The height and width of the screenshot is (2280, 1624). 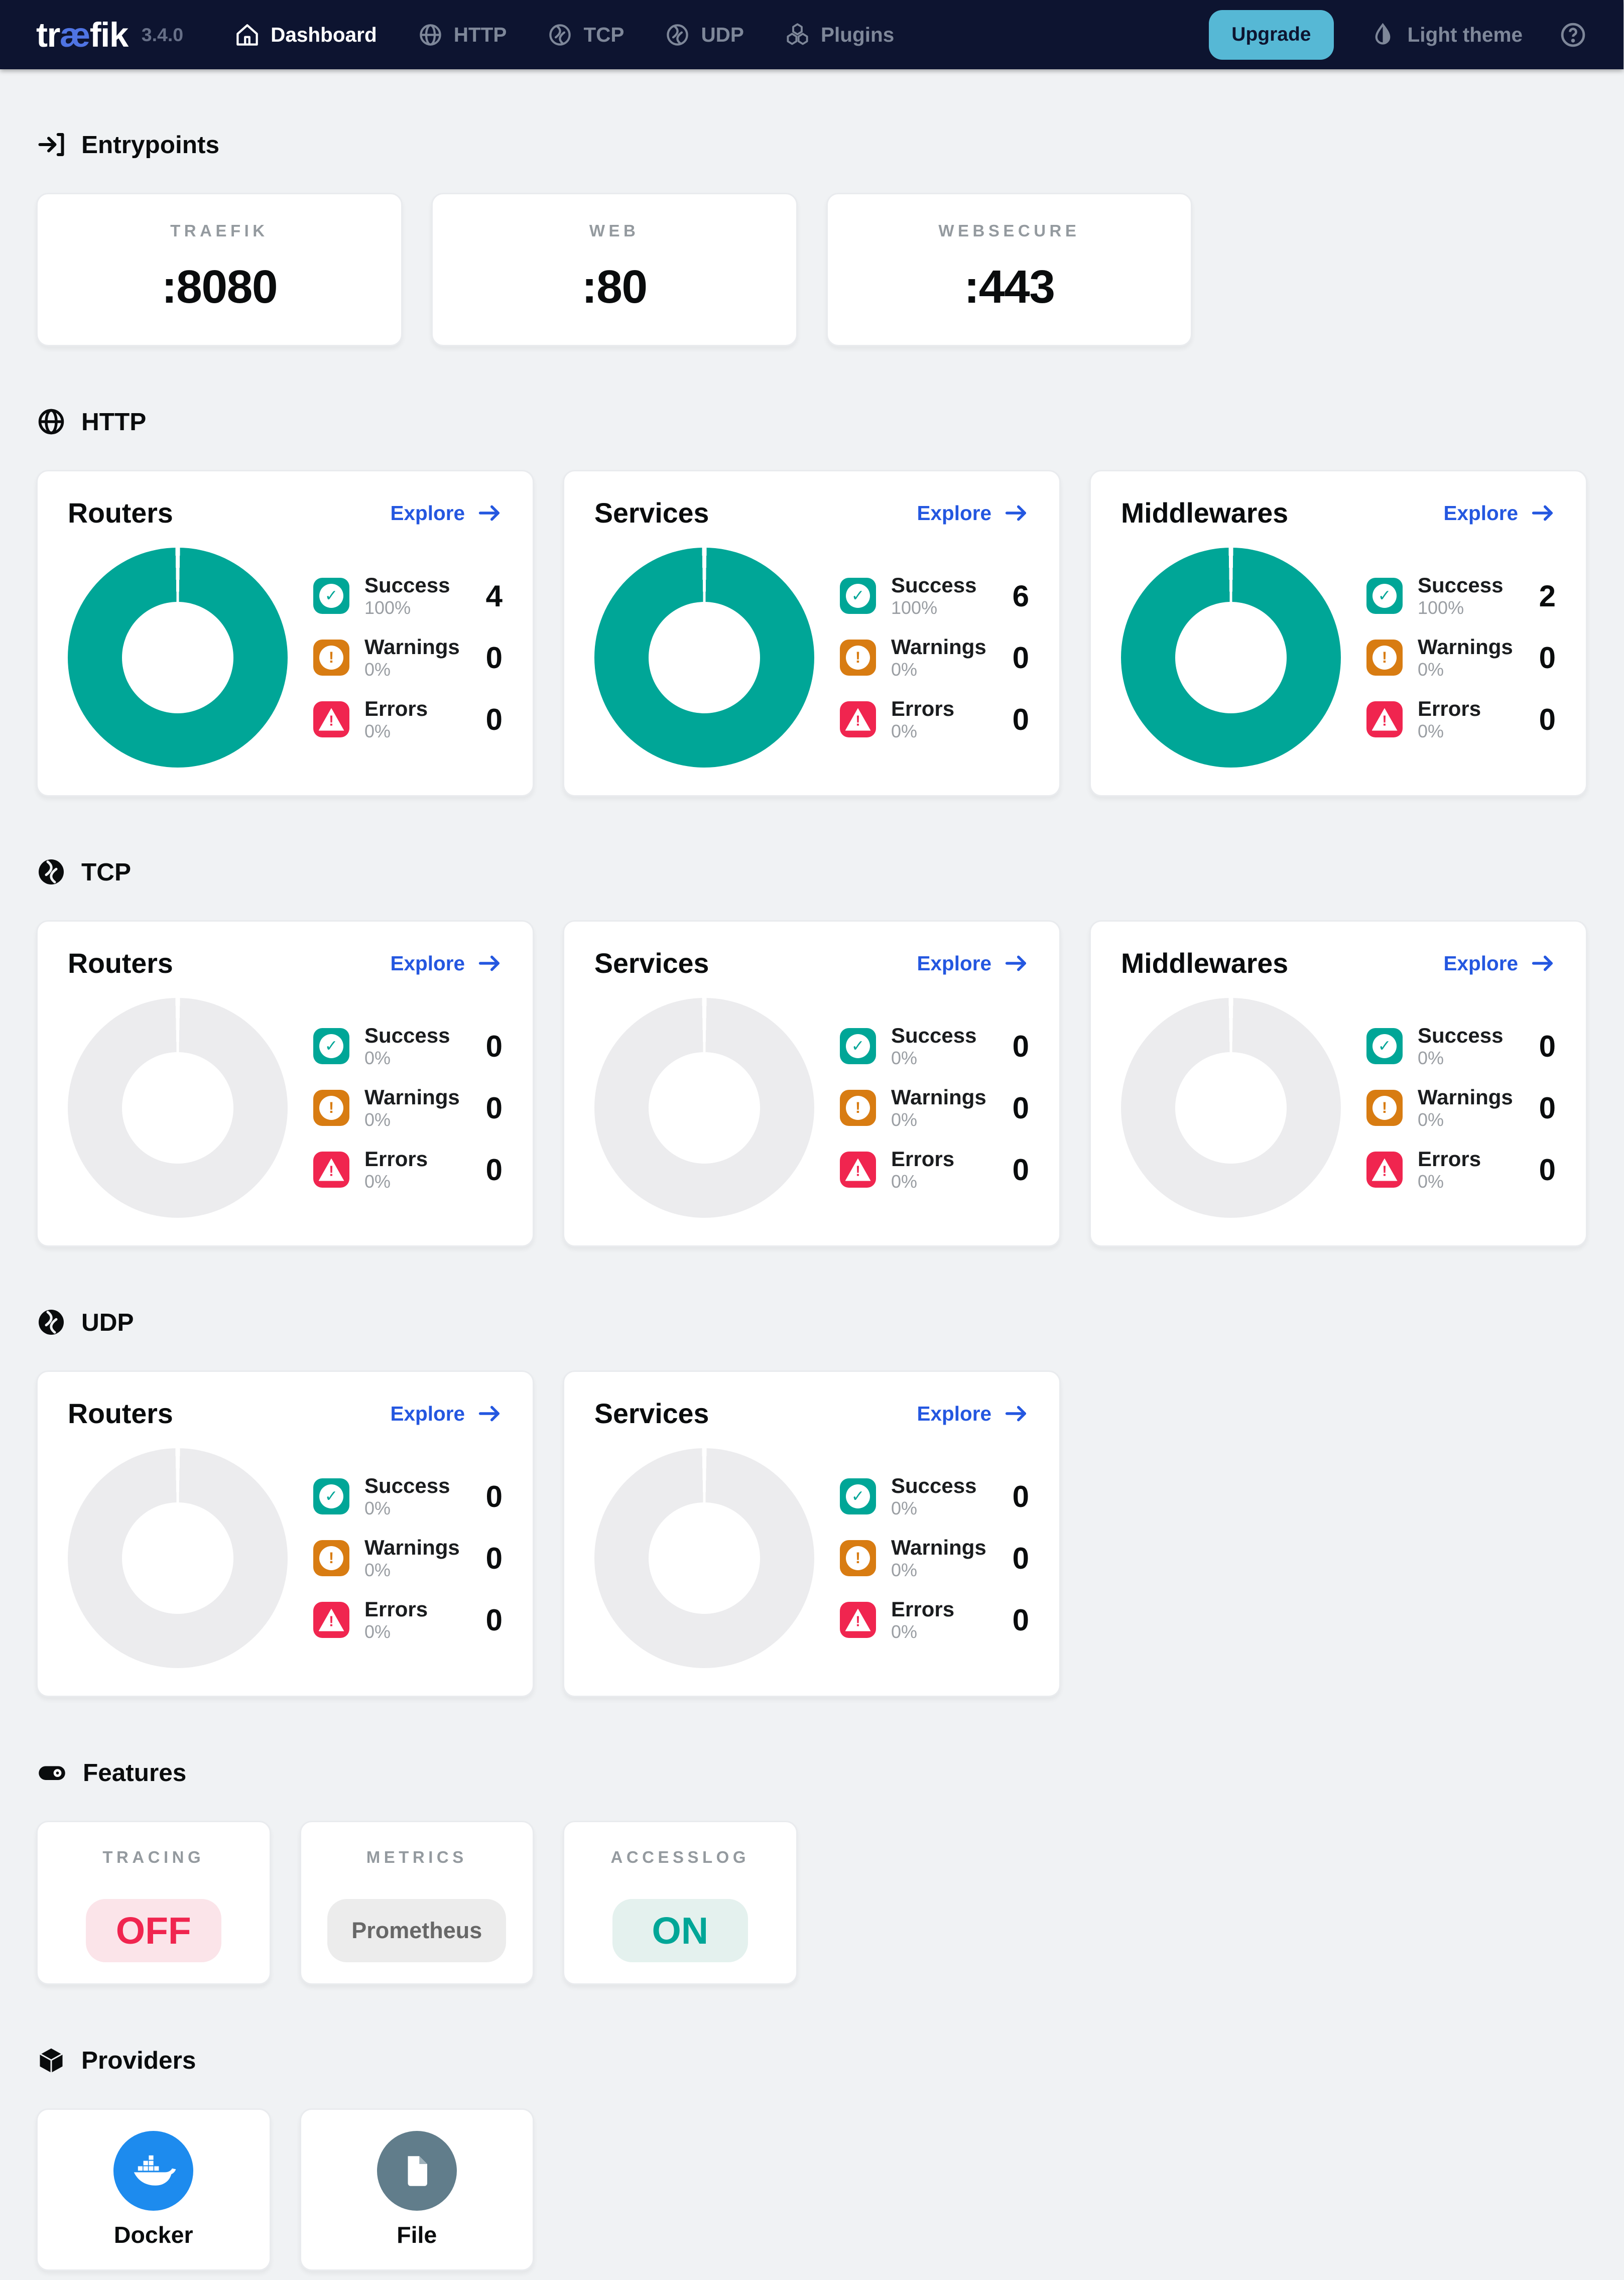 What do you see at coordinates (1020, 596) in the screenshot?
I see `legend-value: 6` at bounding box center [1020, 596].